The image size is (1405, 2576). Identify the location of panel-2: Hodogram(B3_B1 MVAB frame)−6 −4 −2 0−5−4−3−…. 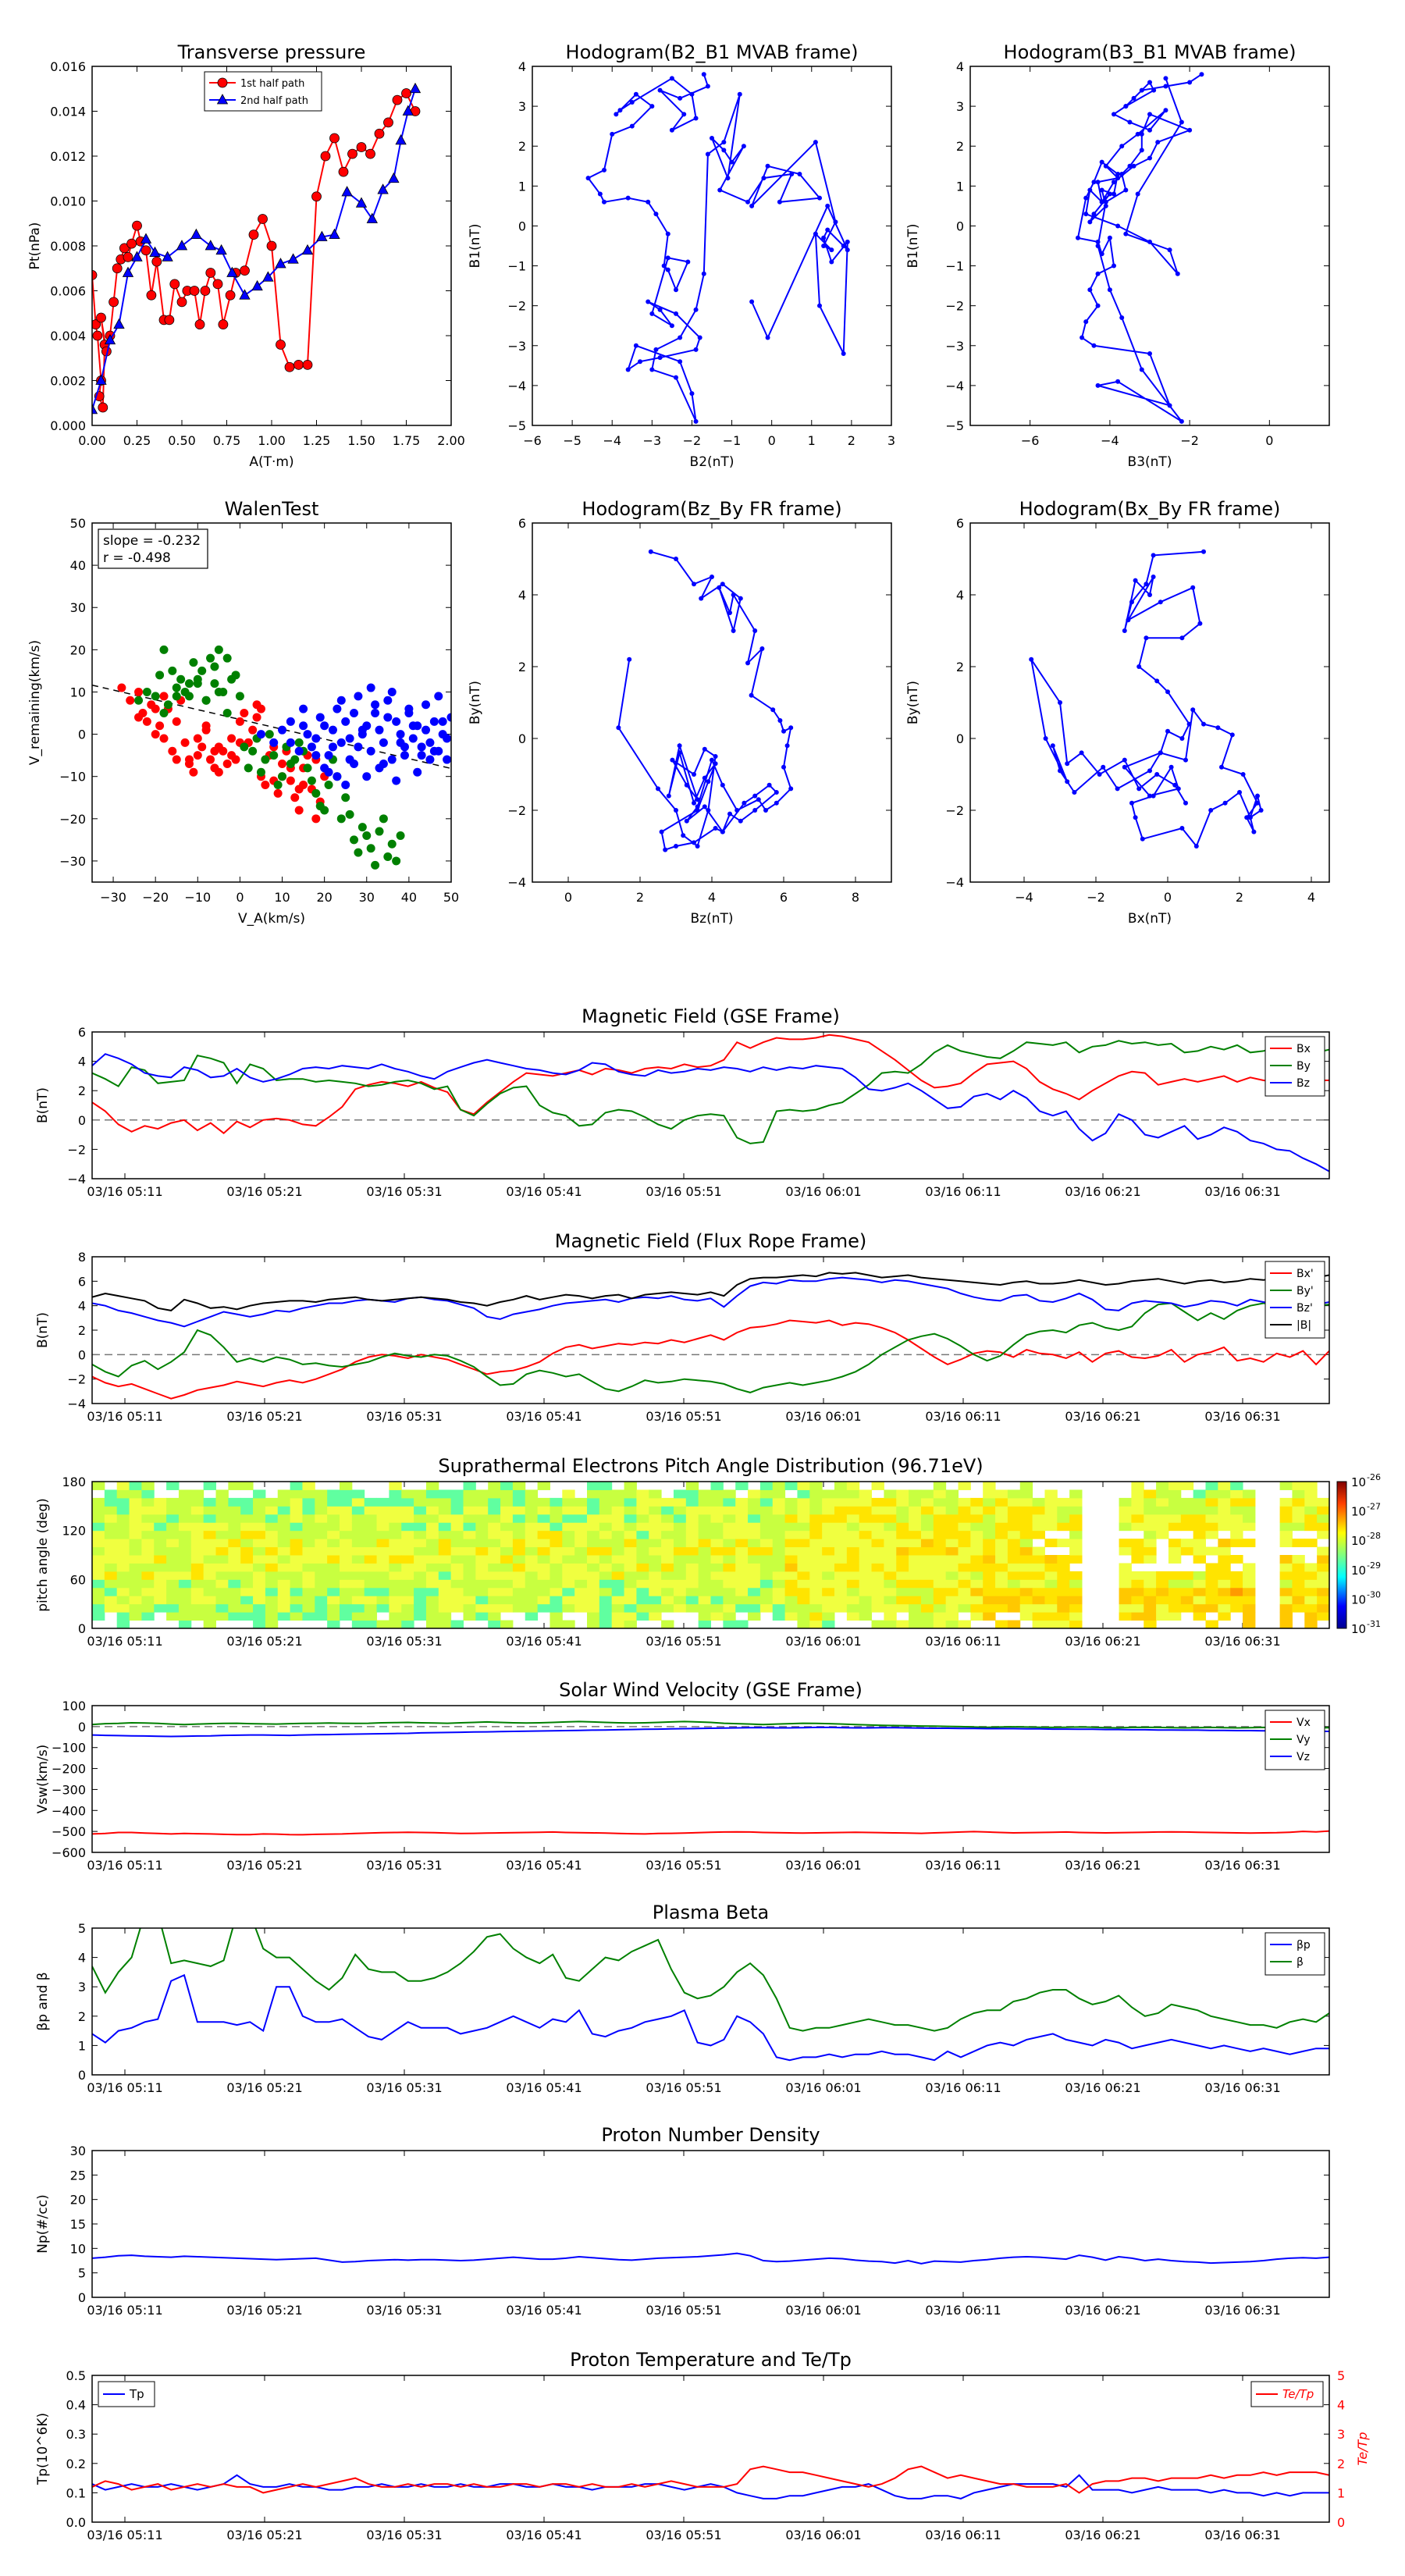
(1117, 255).